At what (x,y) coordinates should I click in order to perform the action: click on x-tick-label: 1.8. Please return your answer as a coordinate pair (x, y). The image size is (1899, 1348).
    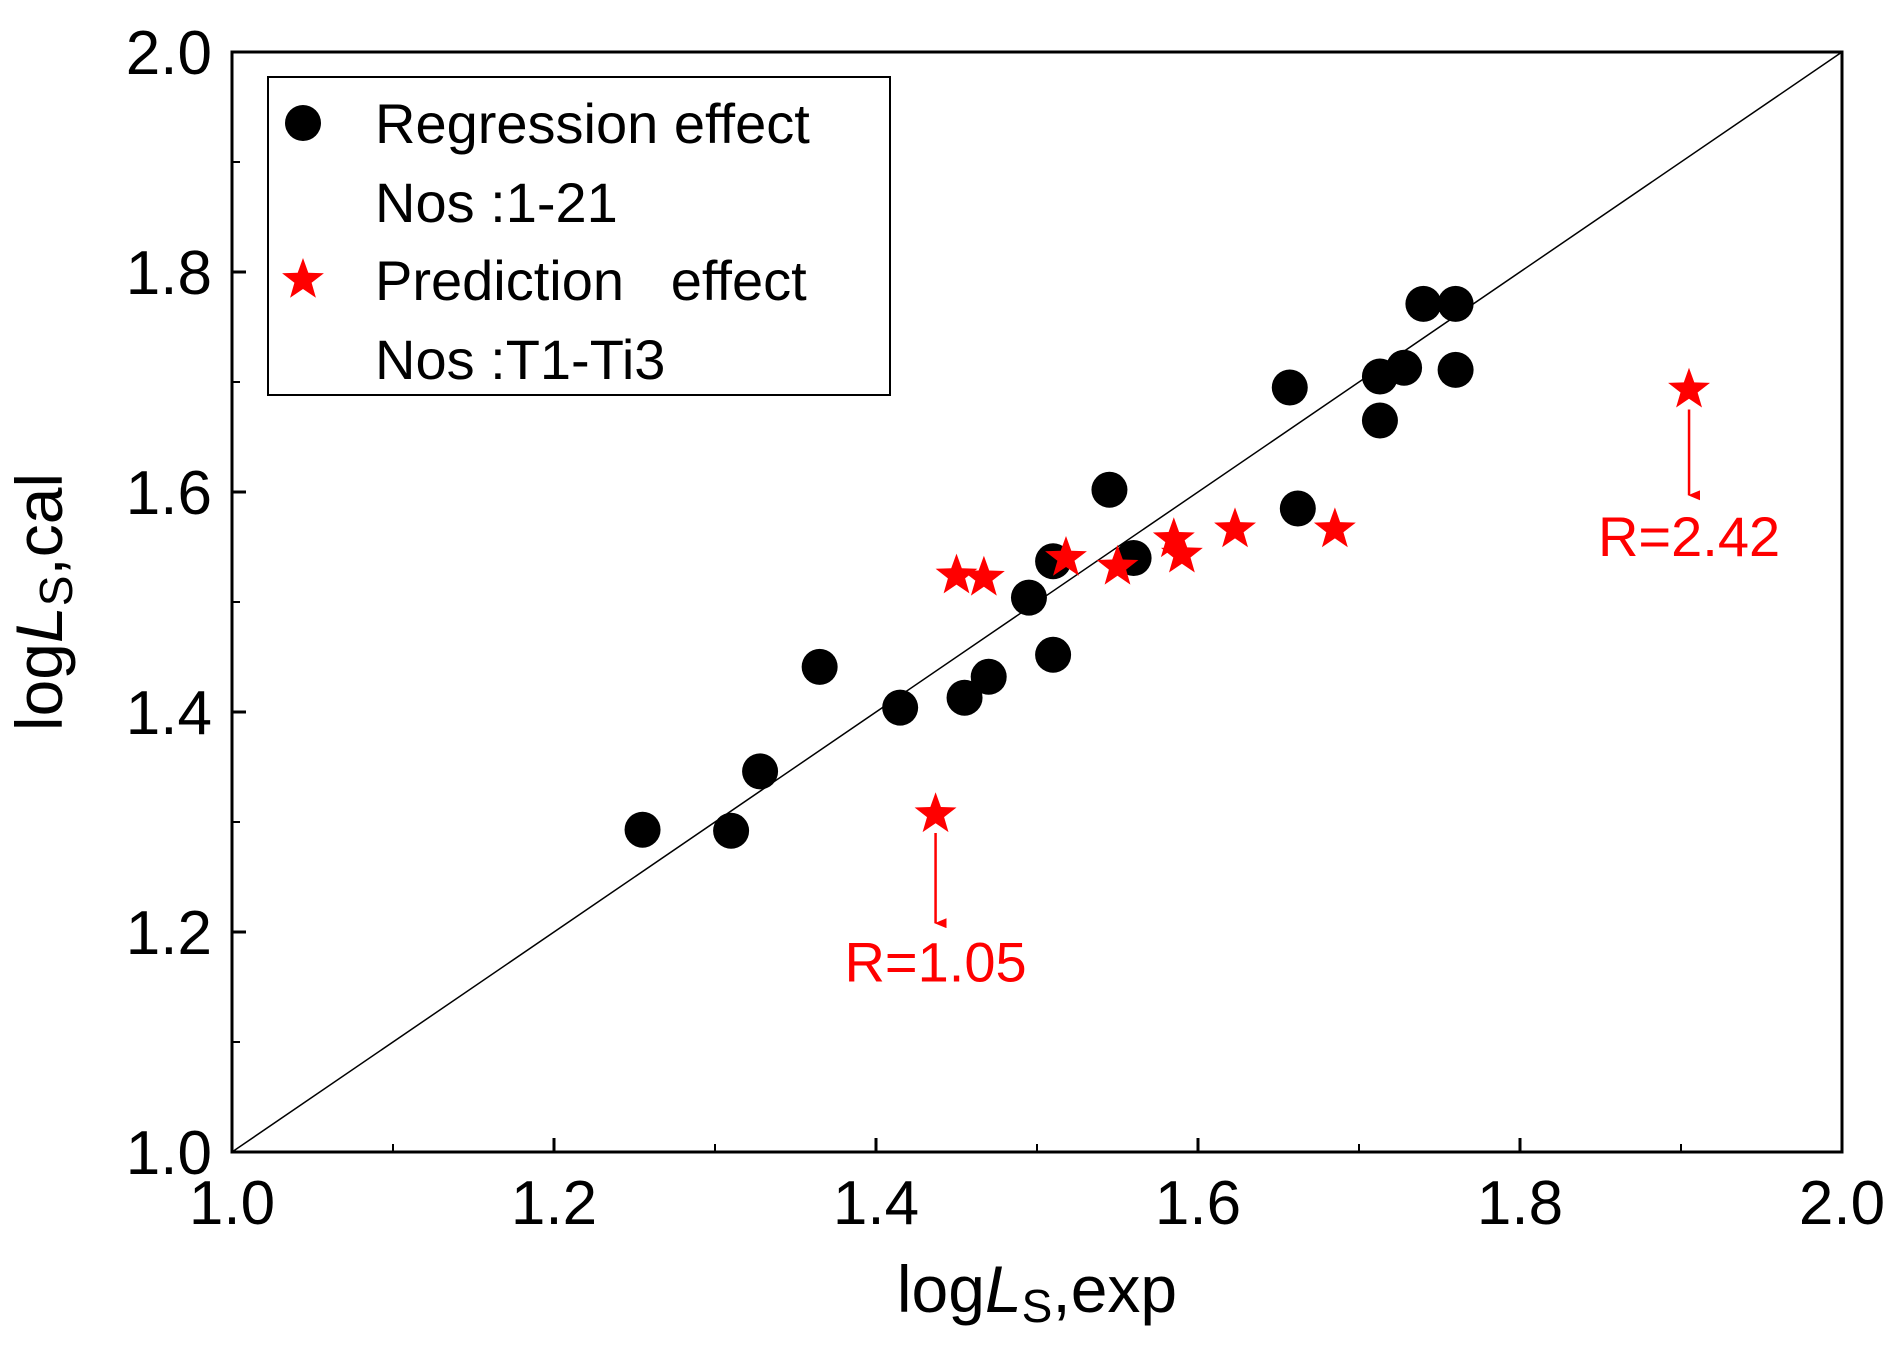
    Looking at the image, I should click on (1520, 1203).